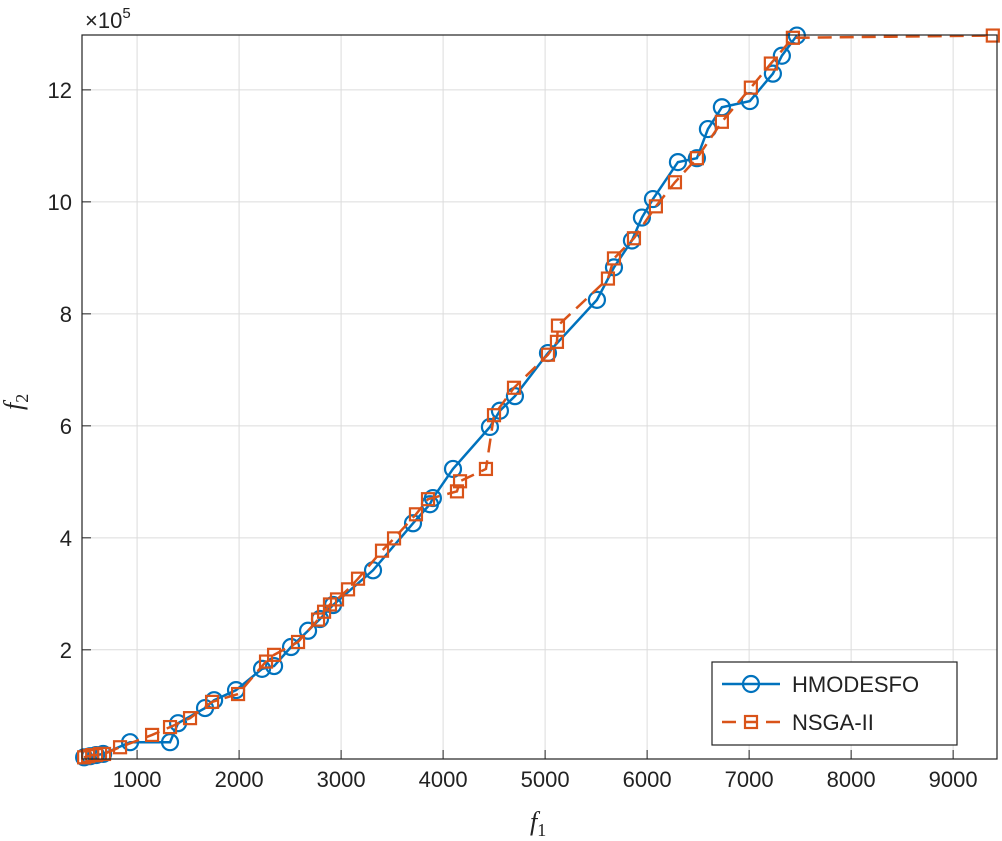 The height and width of the screenshot is (841, 1002). I want to click on y-scale-base: ×10, so click(103, 20).